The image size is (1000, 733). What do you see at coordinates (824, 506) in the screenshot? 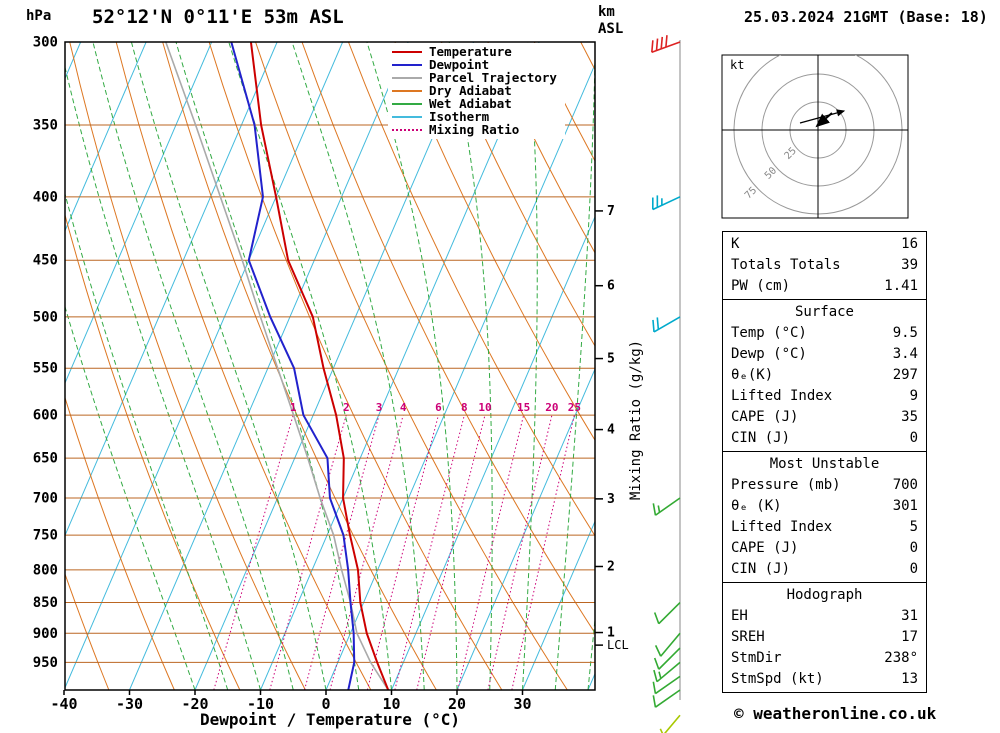
I see `table-row: θₑ (K) 301` at bounding box center [824, 506].